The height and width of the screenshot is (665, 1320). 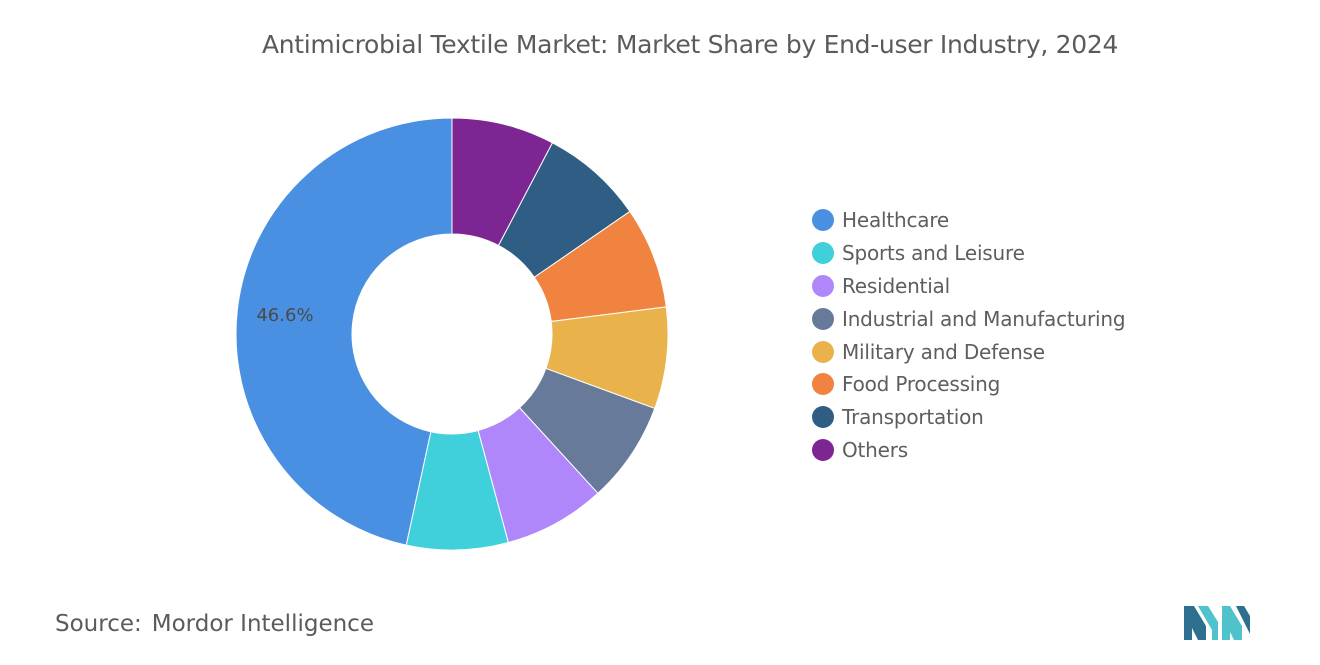 I want to click on legend-item: Sports and Leisure, so click(x=968, y=253).